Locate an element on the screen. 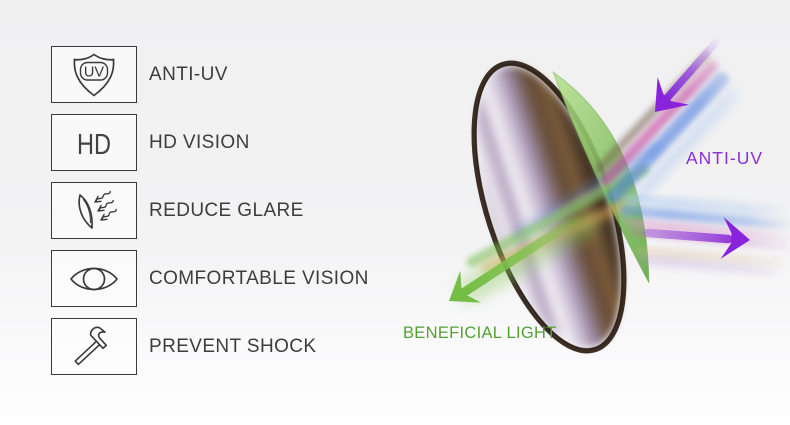 The height and width of the screenshot is (425, 790). feature-label: REDUCE GLARE is located at coordinates (226, 210).